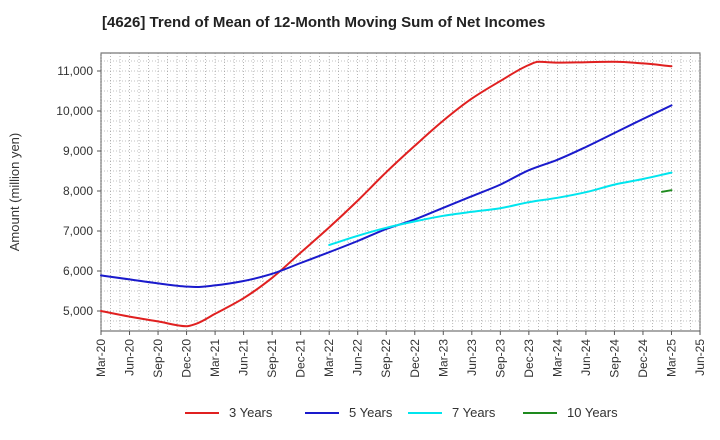 This screenshot has width=720, height=440. I want to click on x-tick-label: Sep-21, so click(272, 358).